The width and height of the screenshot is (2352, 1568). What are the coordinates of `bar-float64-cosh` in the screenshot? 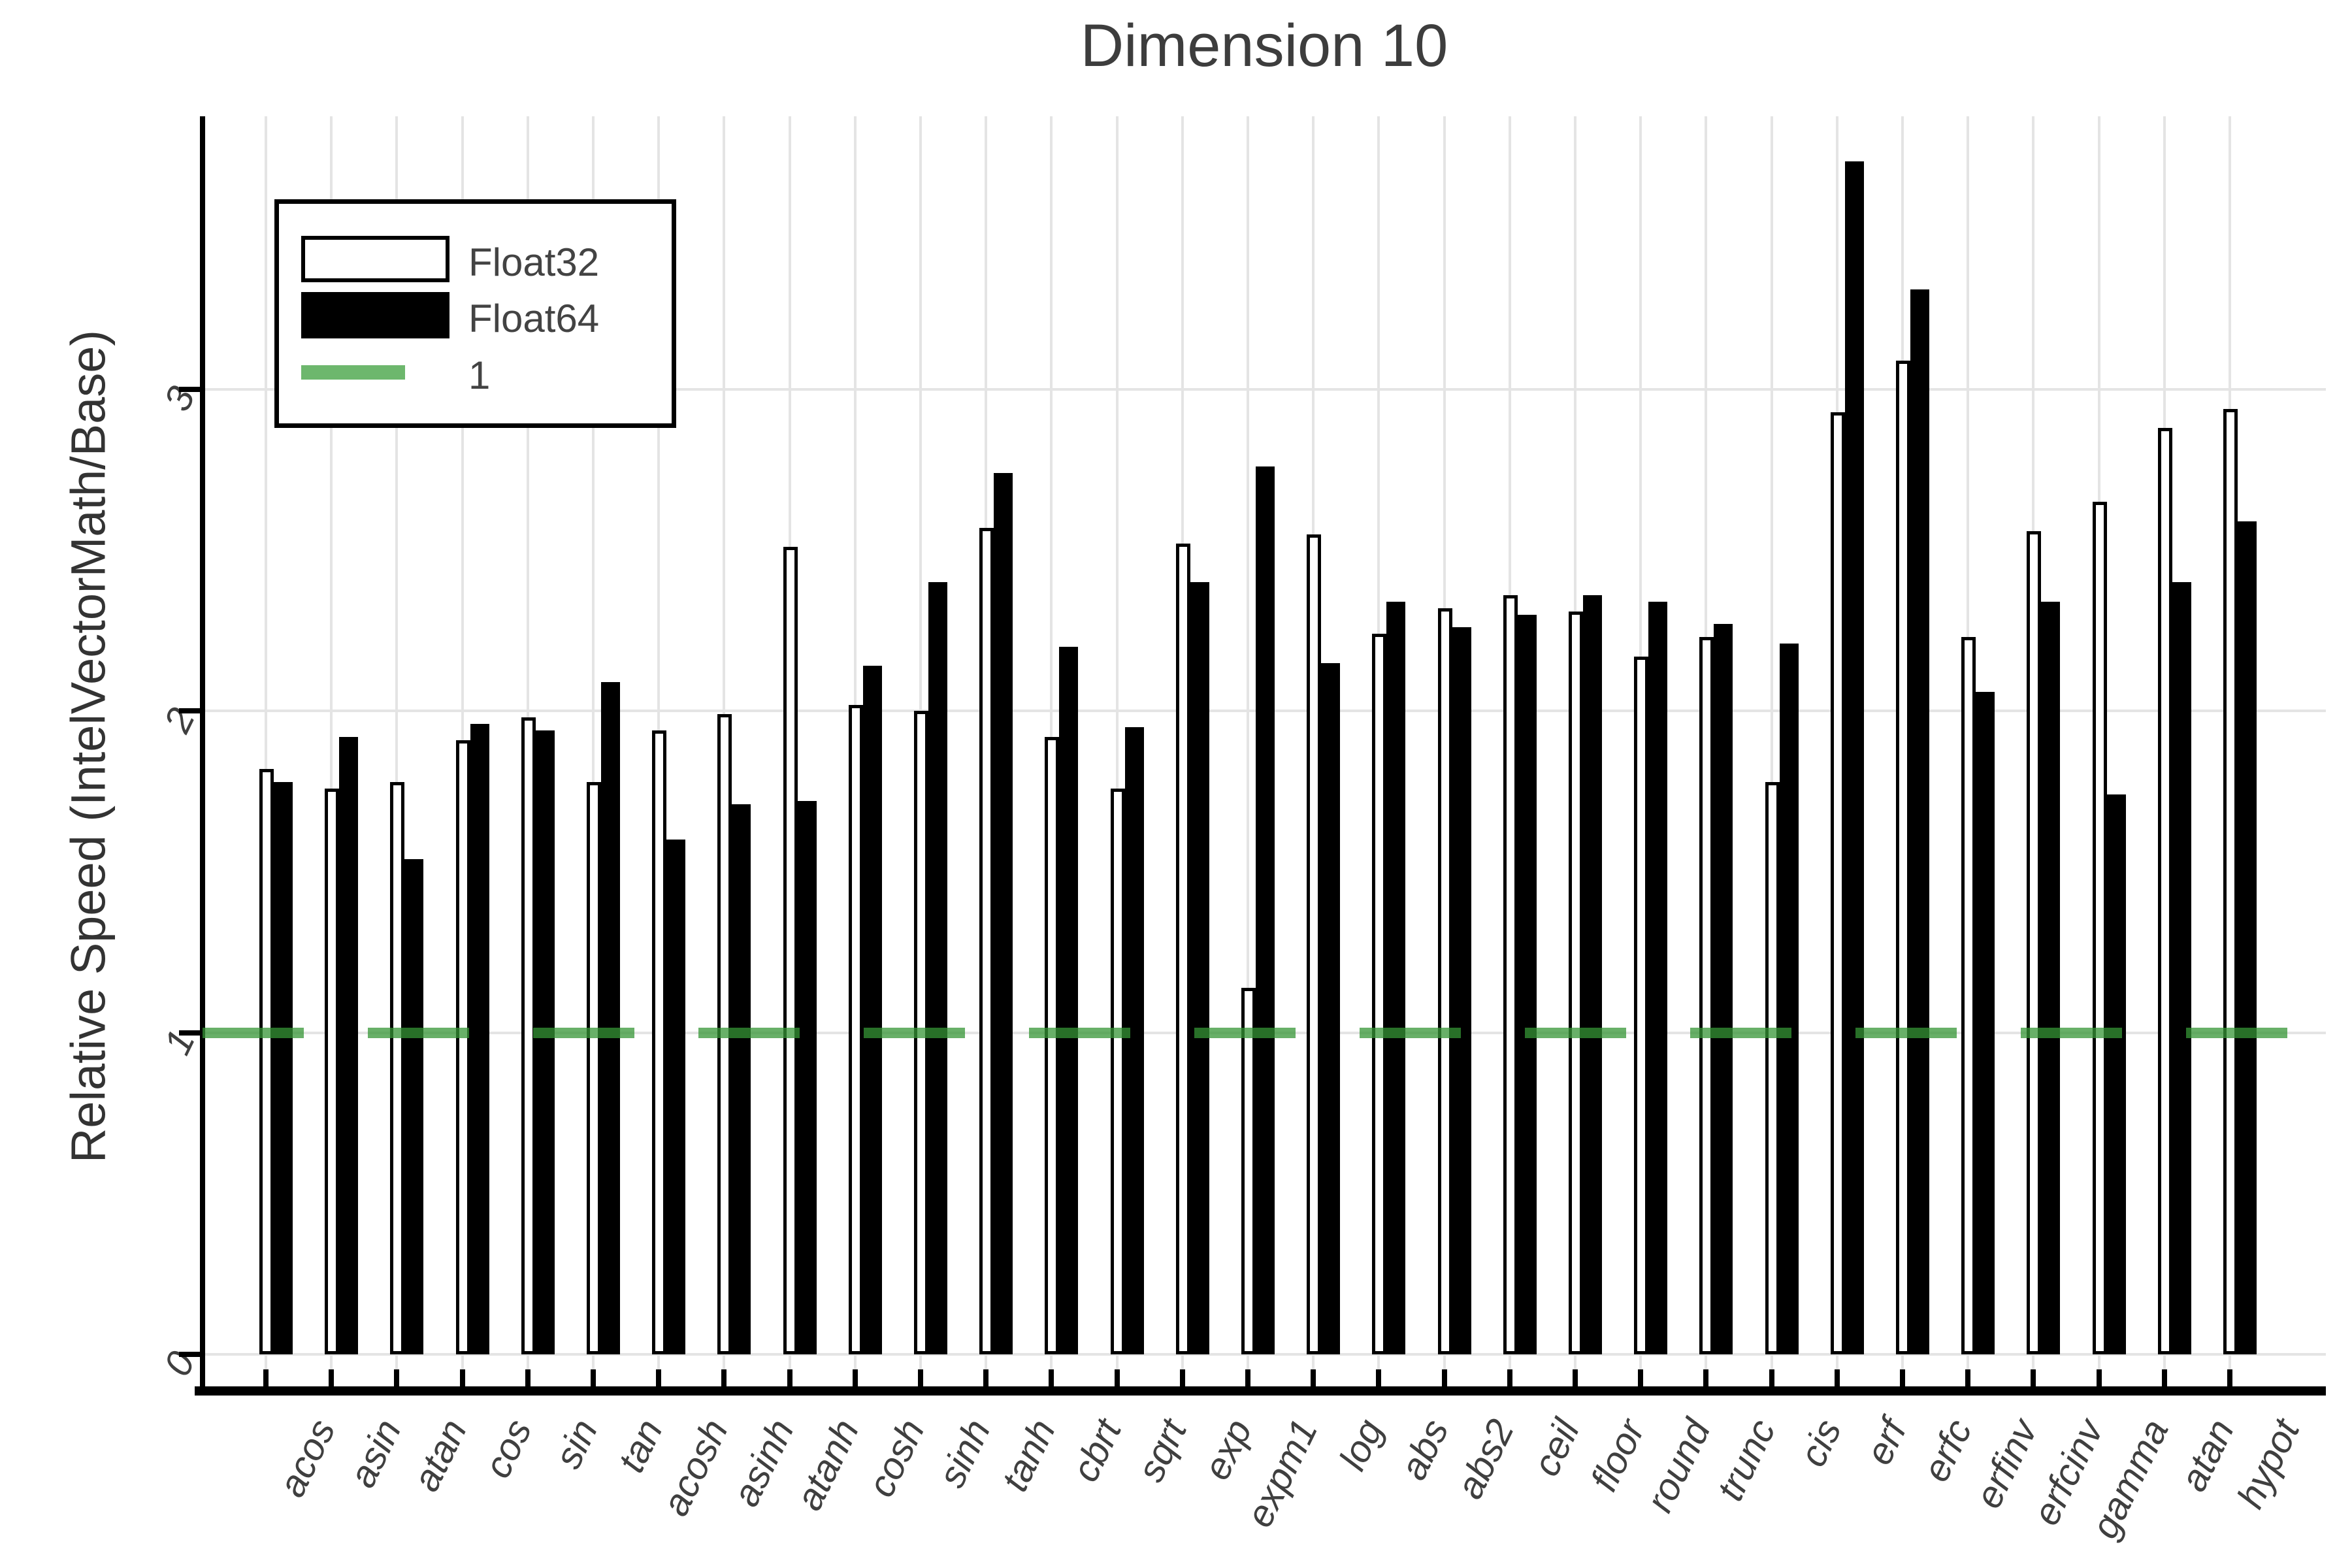 It's located at (872, 1010).